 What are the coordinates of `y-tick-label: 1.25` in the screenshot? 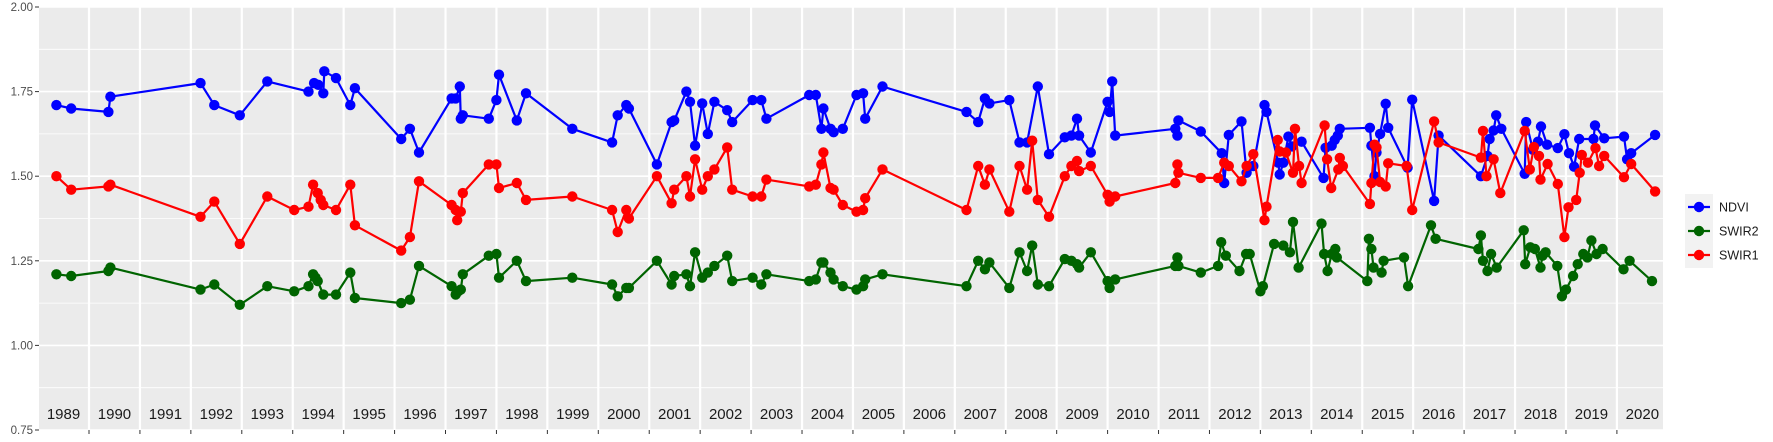 It's located at (22, 262).